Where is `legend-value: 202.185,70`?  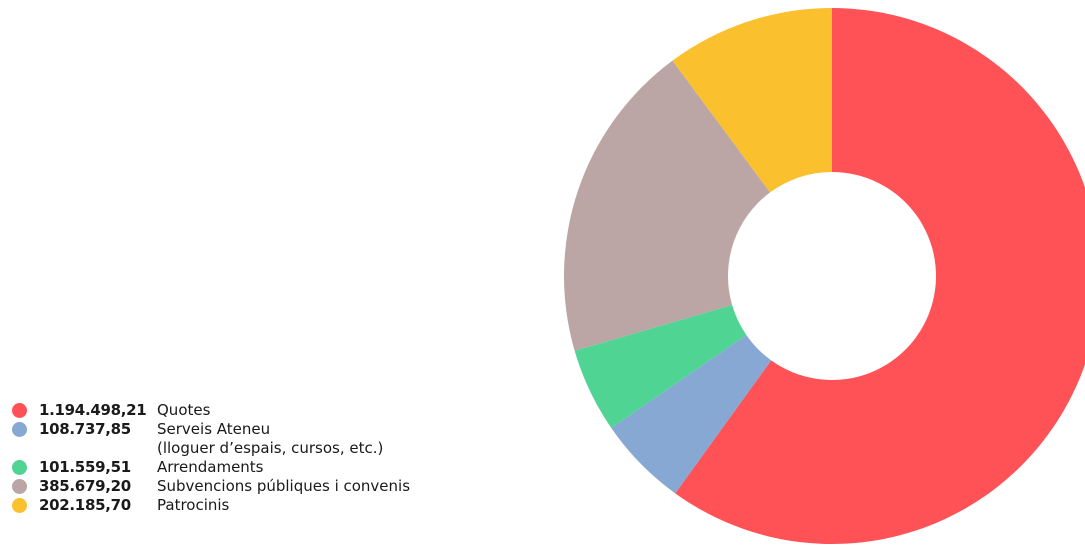
legend-value: 202.185,70 is located at coordinates (85, 505).